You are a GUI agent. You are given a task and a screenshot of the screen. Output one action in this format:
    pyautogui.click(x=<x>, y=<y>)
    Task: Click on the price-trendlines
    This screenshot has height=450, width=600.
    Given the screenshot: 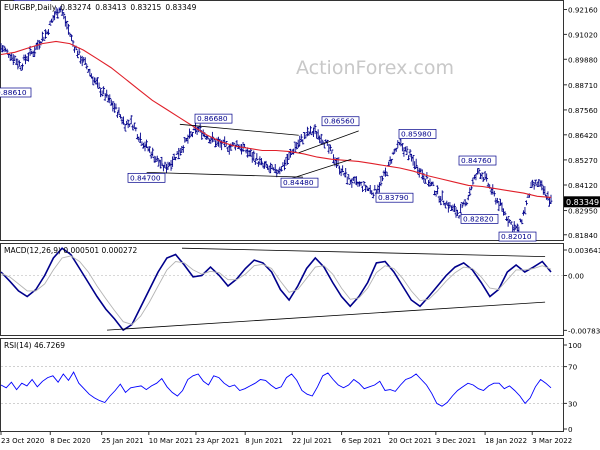 What is the action you would take?
    pyautogui.click(x=252, y=151)
    